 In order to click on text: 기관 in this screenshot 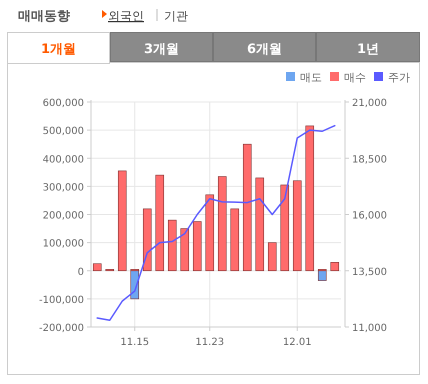, I will do `click(176, 16)`.